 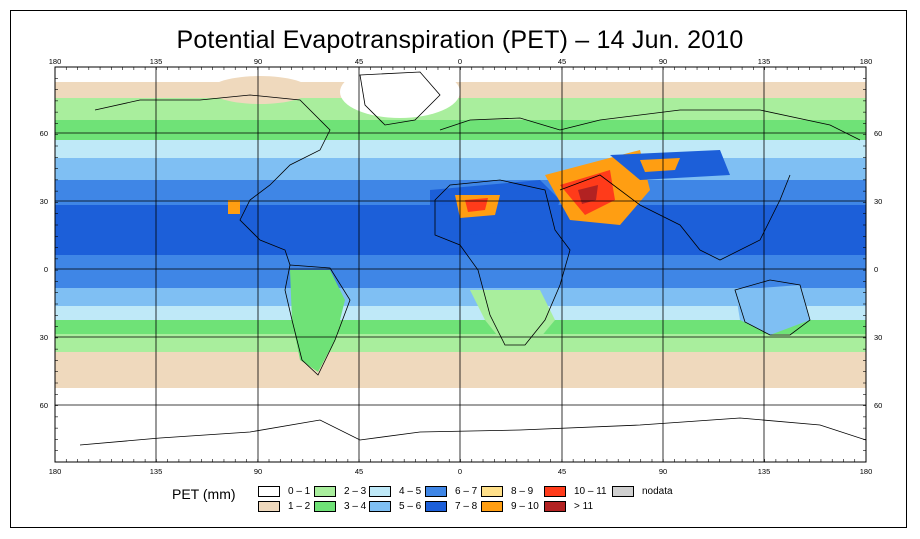 What do you see at coordinates (400, 98) in the screenshot?
I see `greenland-coast` at bounding box center [400, 98].